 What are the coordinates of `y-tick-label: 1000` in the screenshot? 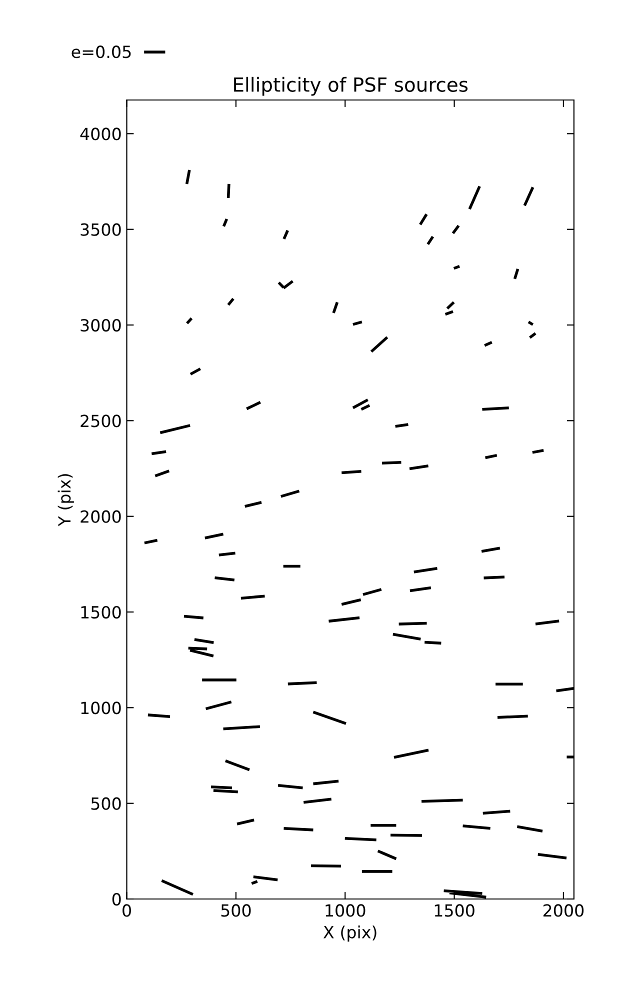 It's located at (101, 708).